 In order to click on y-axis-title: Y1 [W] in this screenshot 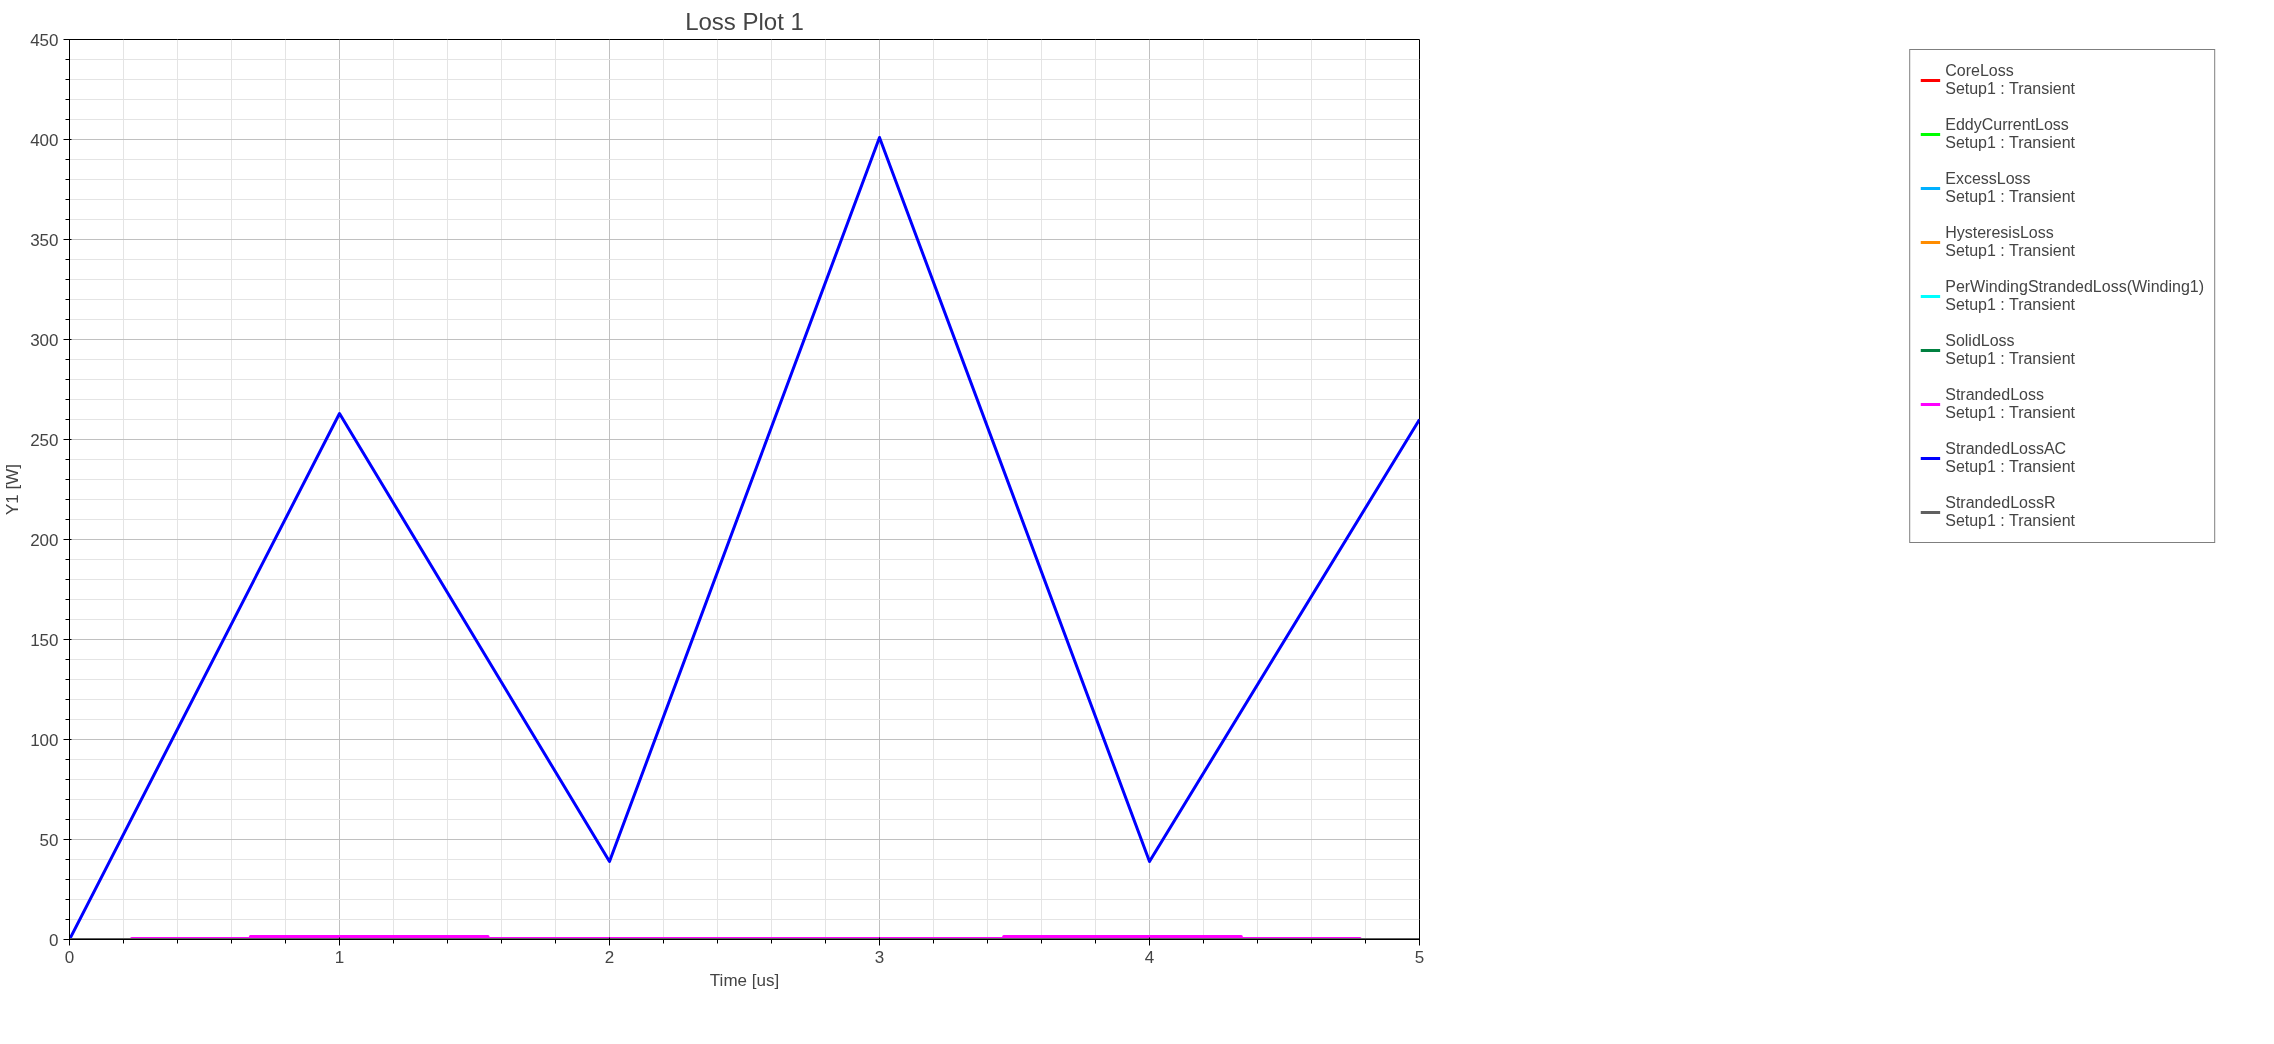, I will do `click(13, 489)`.